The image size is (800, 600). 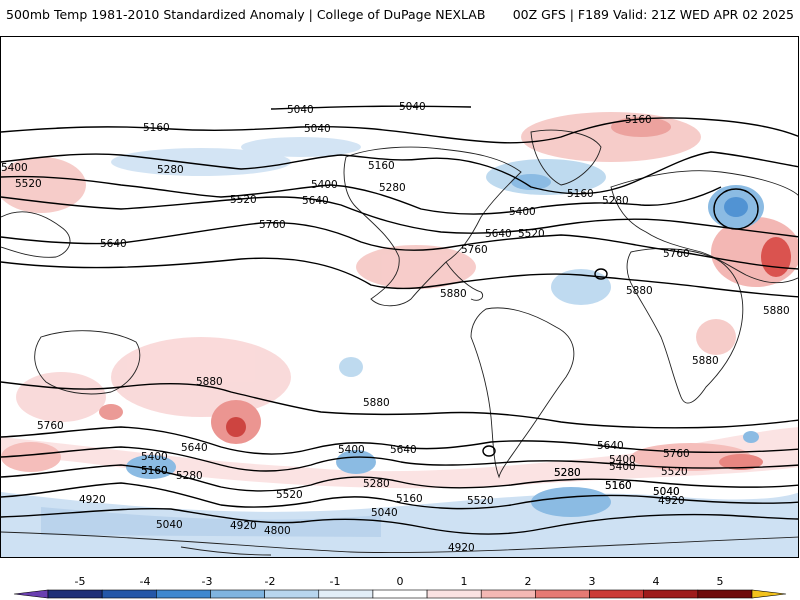 I want to click on colorbar-right-cap, so click(x=769, y=594).